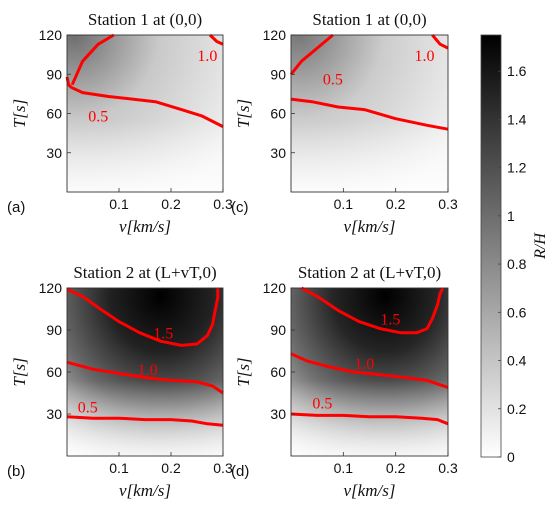 Image resolution: width=550 pixels, height=515 pixels. What do you see at coordinates (517, 168) in the screenshot?
I see `colorbar-tick-label: 1.2` at bounding box center [517, 168].